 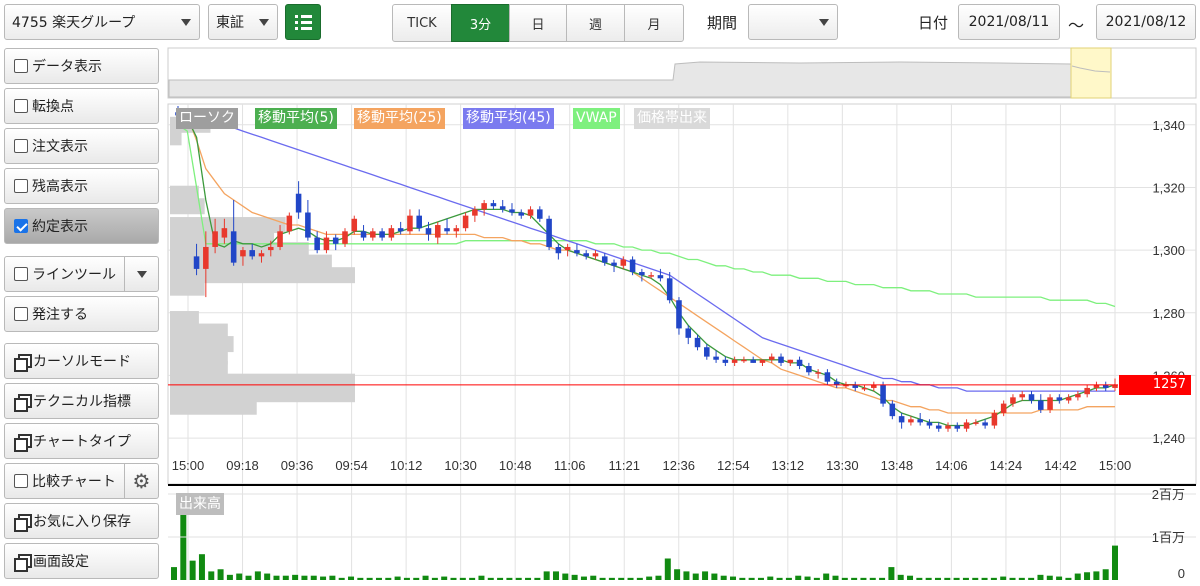 What do you see at coordinates (1168, 313) in the screenshot?
I see `y-tick-label: 1,280` at bounding box center [1168, 313].